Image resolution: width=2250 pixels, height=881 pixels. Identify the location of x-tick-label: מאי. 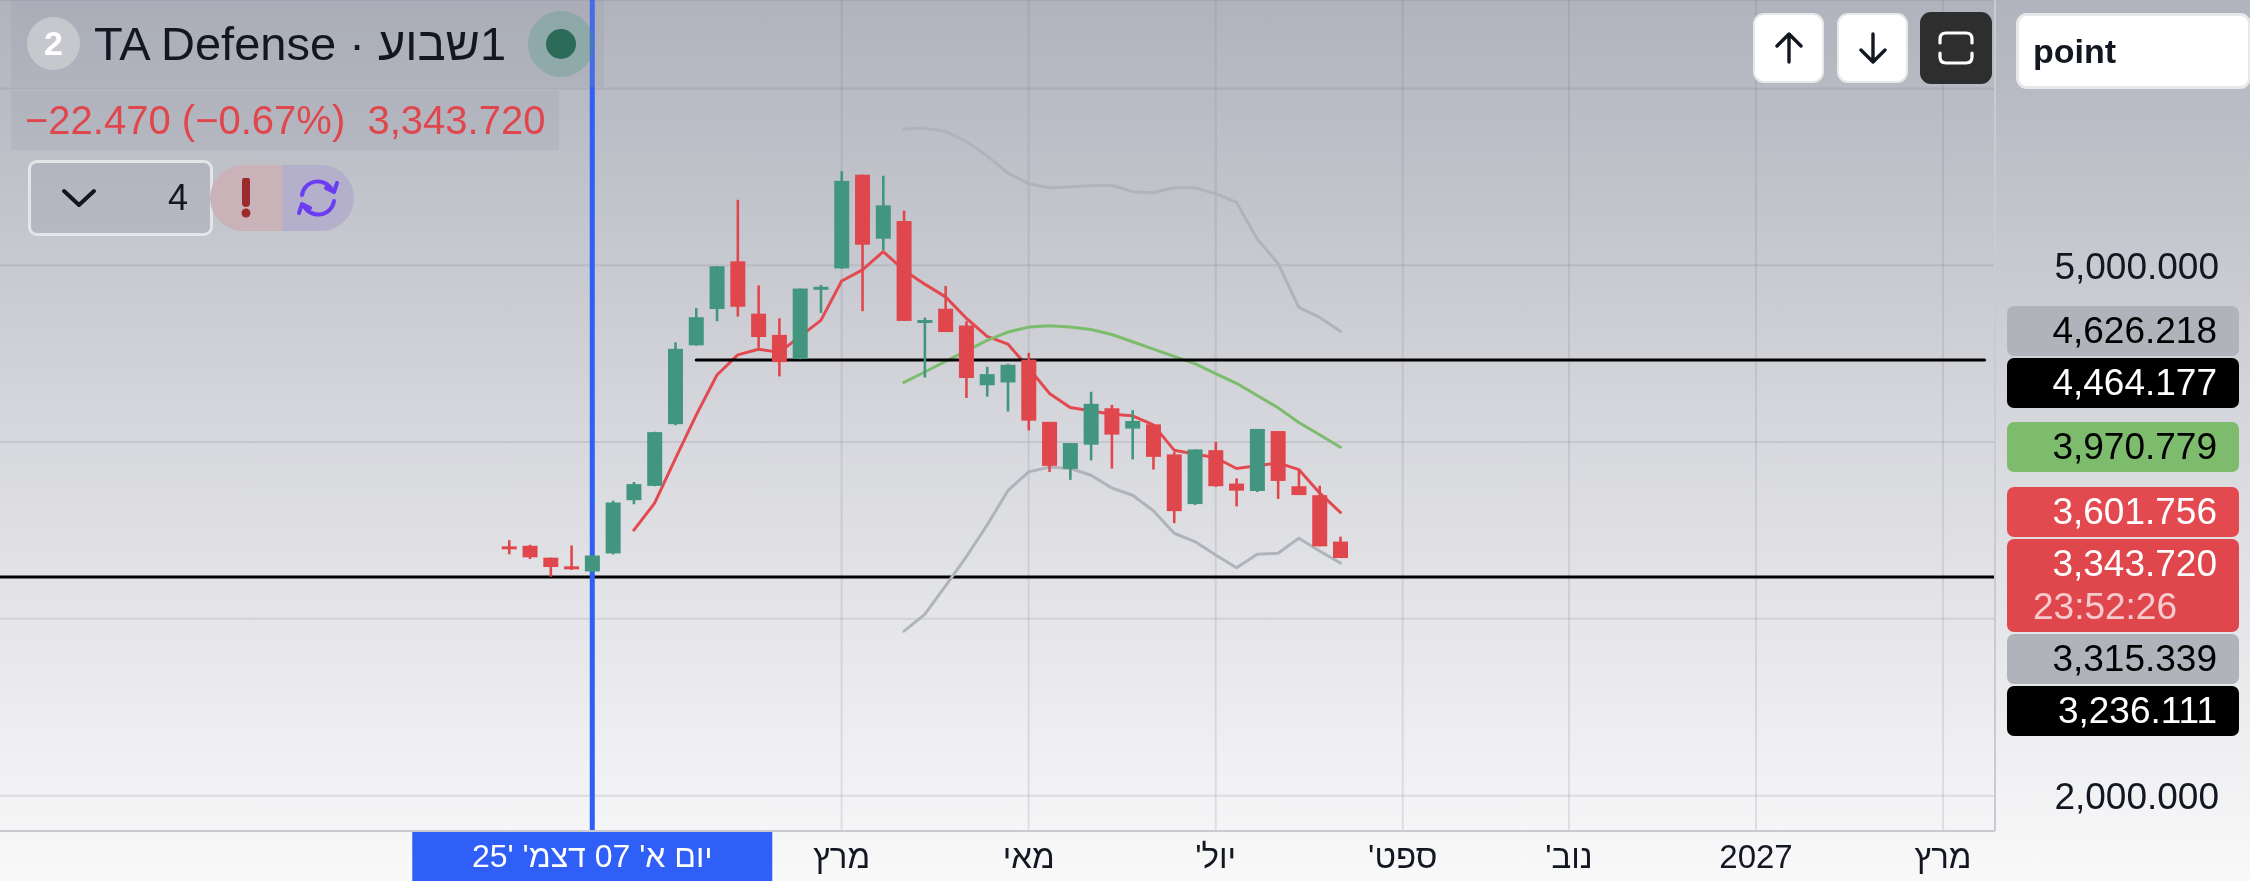
(1028, 856).